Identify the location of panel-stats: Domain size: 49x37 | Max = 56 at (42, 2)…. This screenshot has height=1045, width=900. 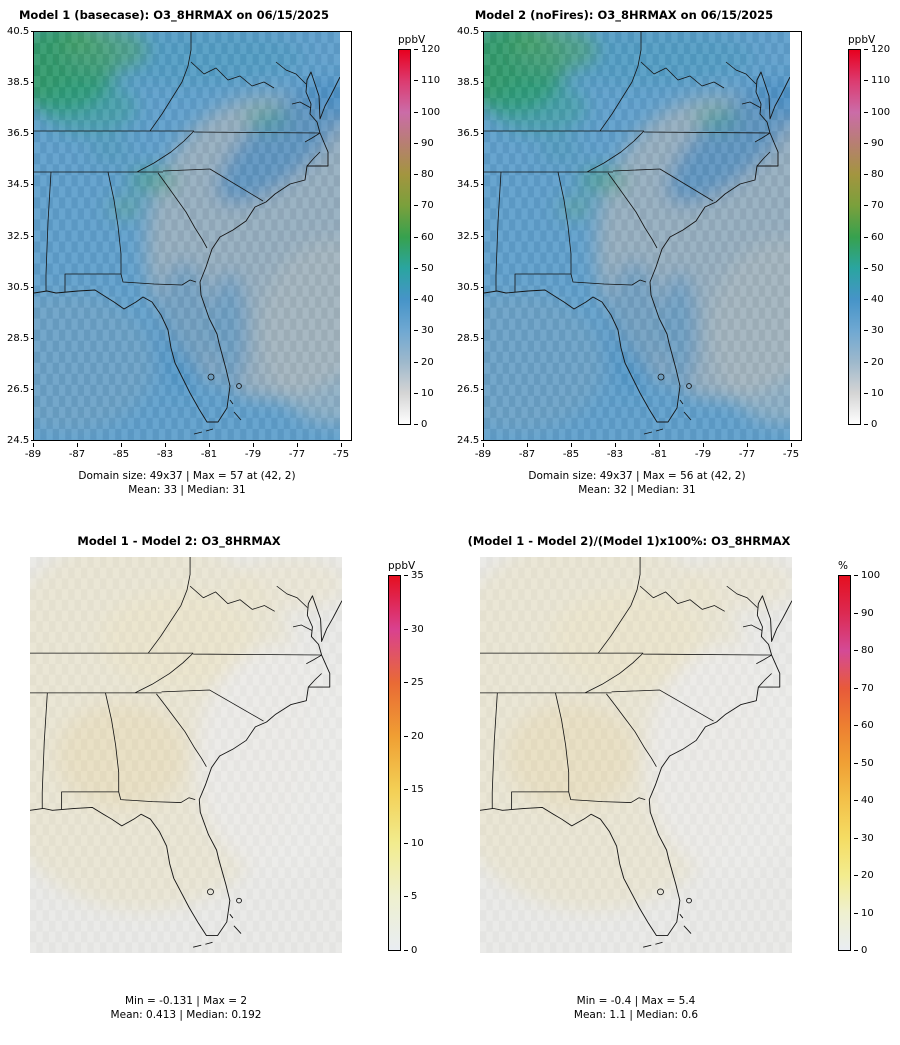
(637, 483).